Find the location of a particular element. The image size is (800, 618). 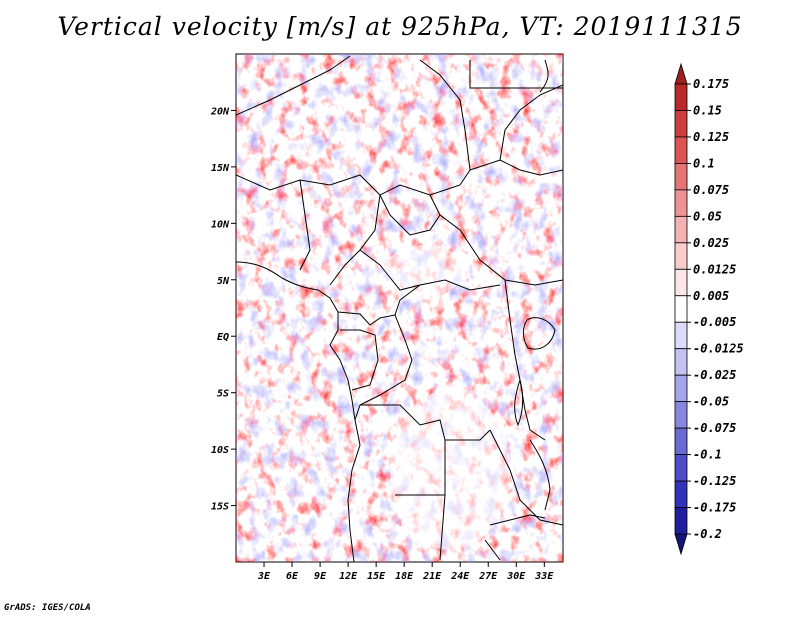

lat-tick-label: 15N is located at coordinates (220, 168).